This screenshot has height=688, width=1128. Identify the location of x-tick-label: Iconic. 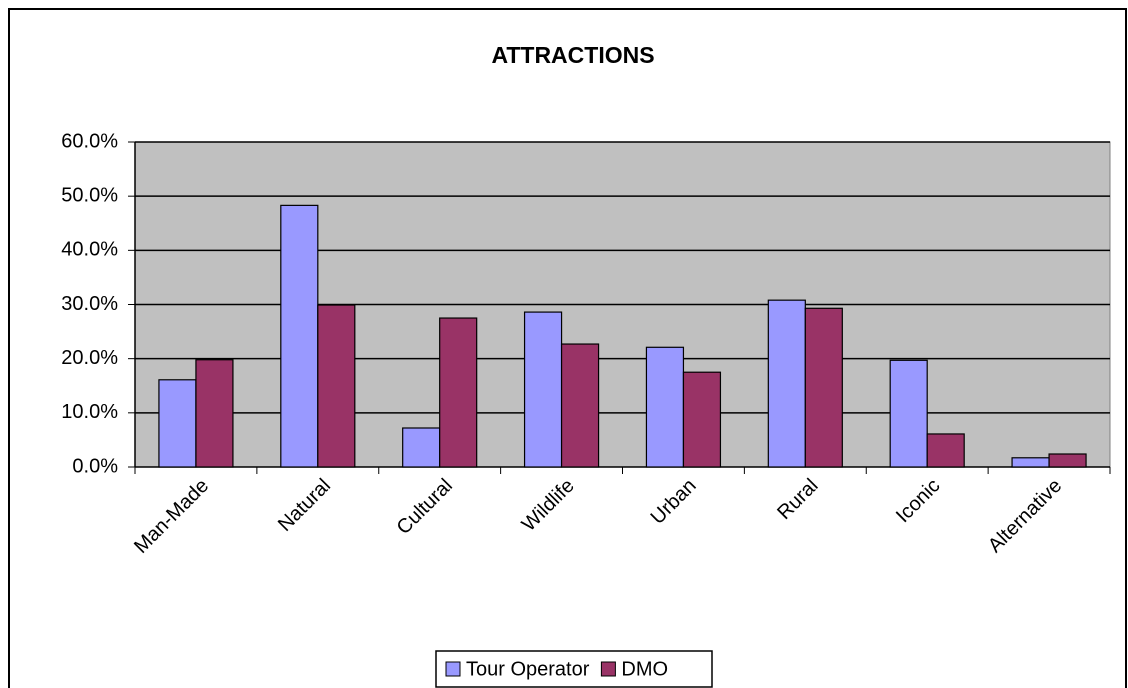
(918, 501).